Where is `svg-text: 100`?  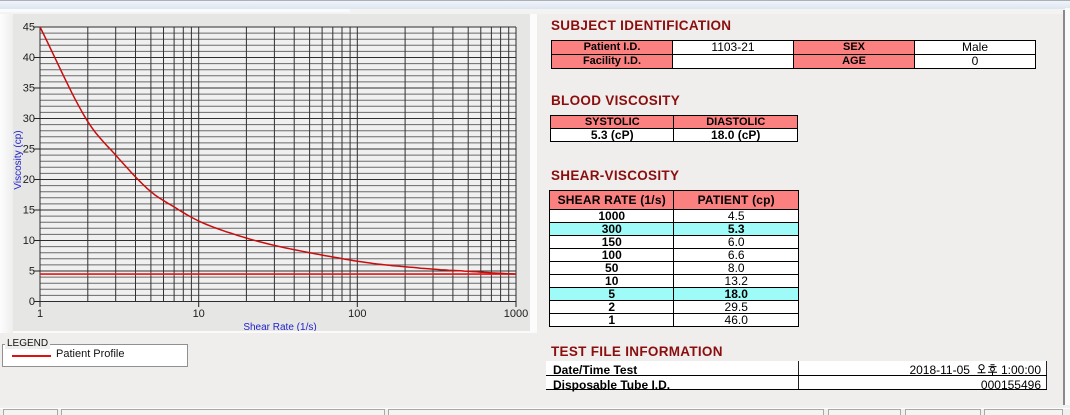 svg-text: 100 is located at coordinates (357, 314).